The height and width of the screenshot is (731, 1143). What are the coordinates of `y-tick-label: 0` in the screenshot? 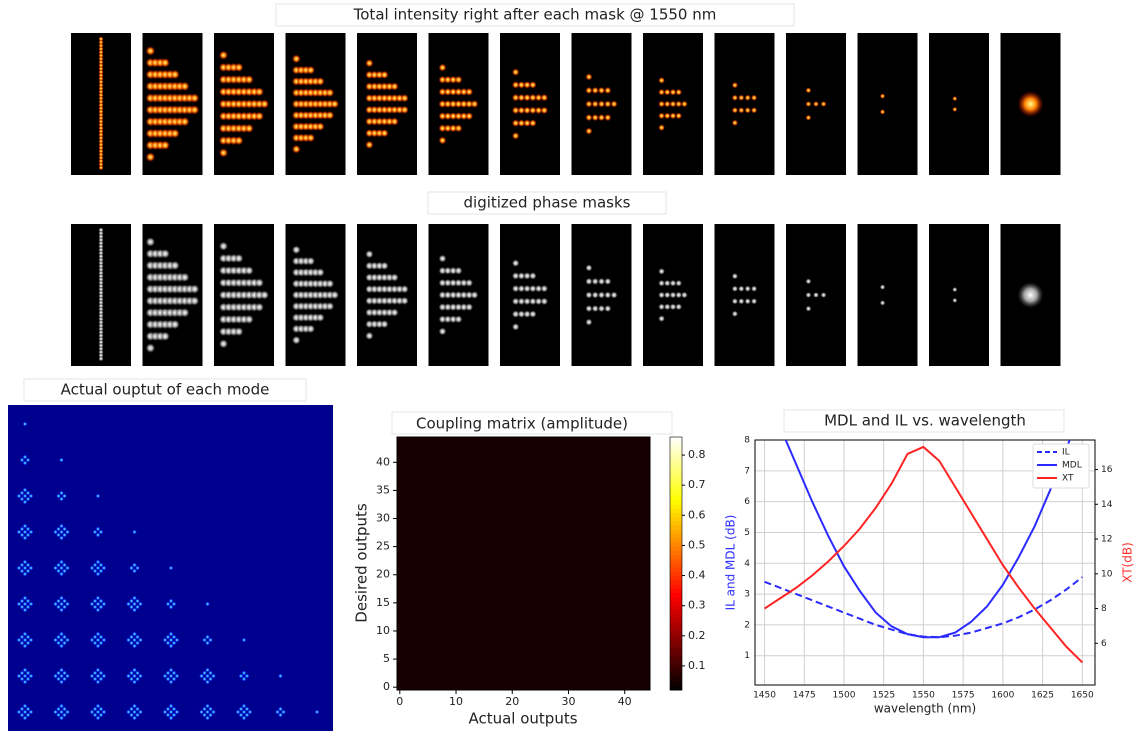 It's located at (386, 686).